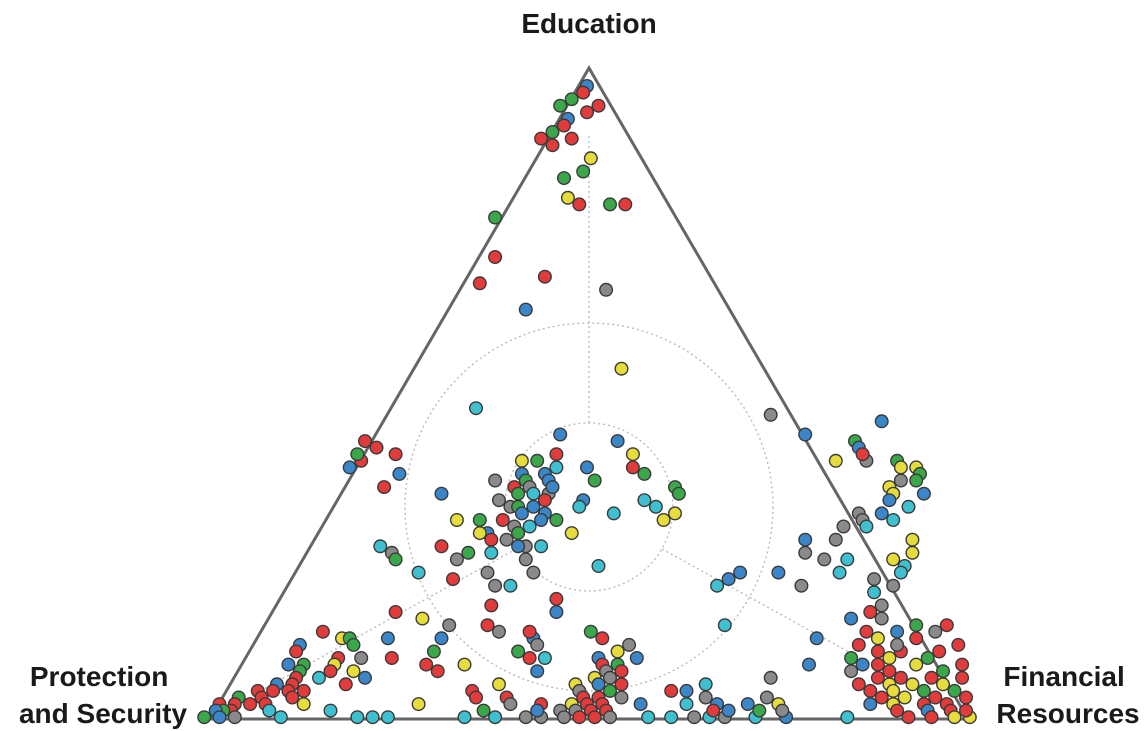 The height and width of the screenshot is (731, 1145). I want to click on vertex-label-right: Financial Resources, so click(1067, 695).